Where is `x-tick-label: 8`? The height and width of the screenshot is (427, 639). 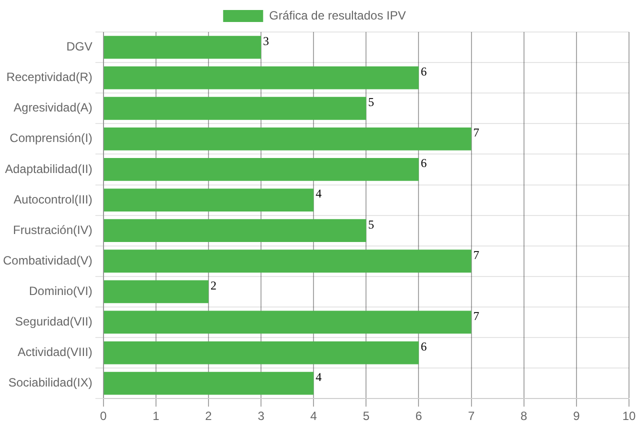 x-tick-label: 8 is located at coordinates (524, 416).